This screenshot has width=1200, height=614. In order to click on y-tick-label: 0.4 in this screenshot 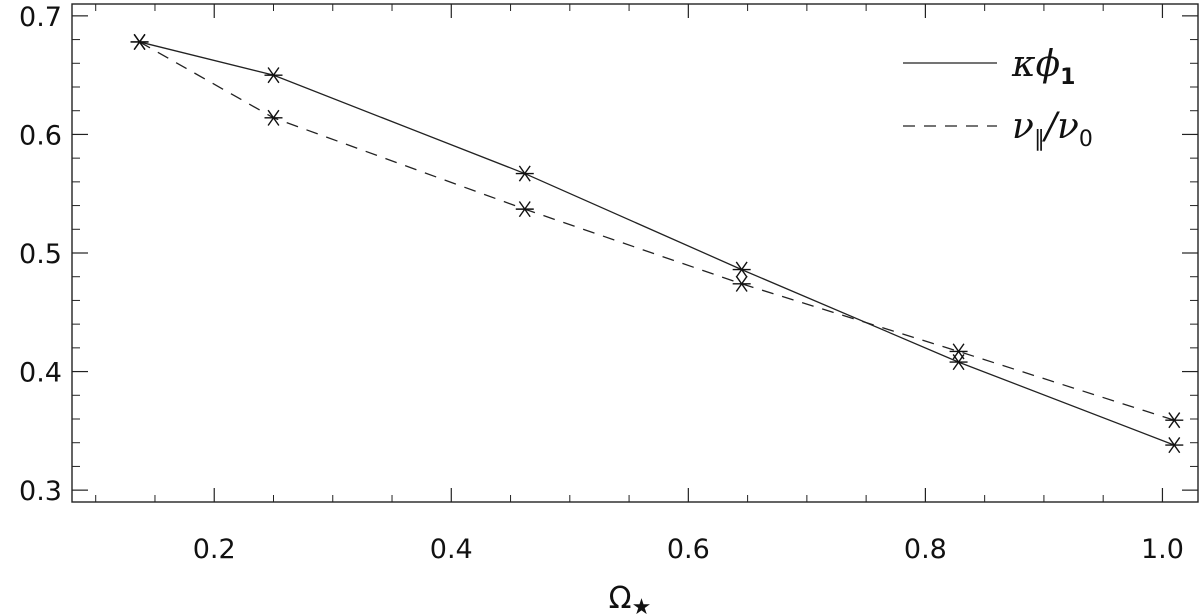, I will do `click(40, 373)`.